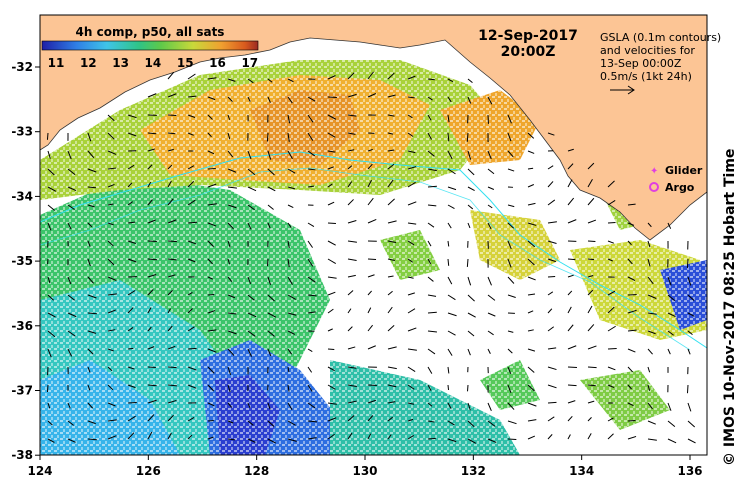  Describe the element at coordinates (150, 32) in the screenshot. I see `colorbar-title: 4h comp, p50, all sats` at that location.